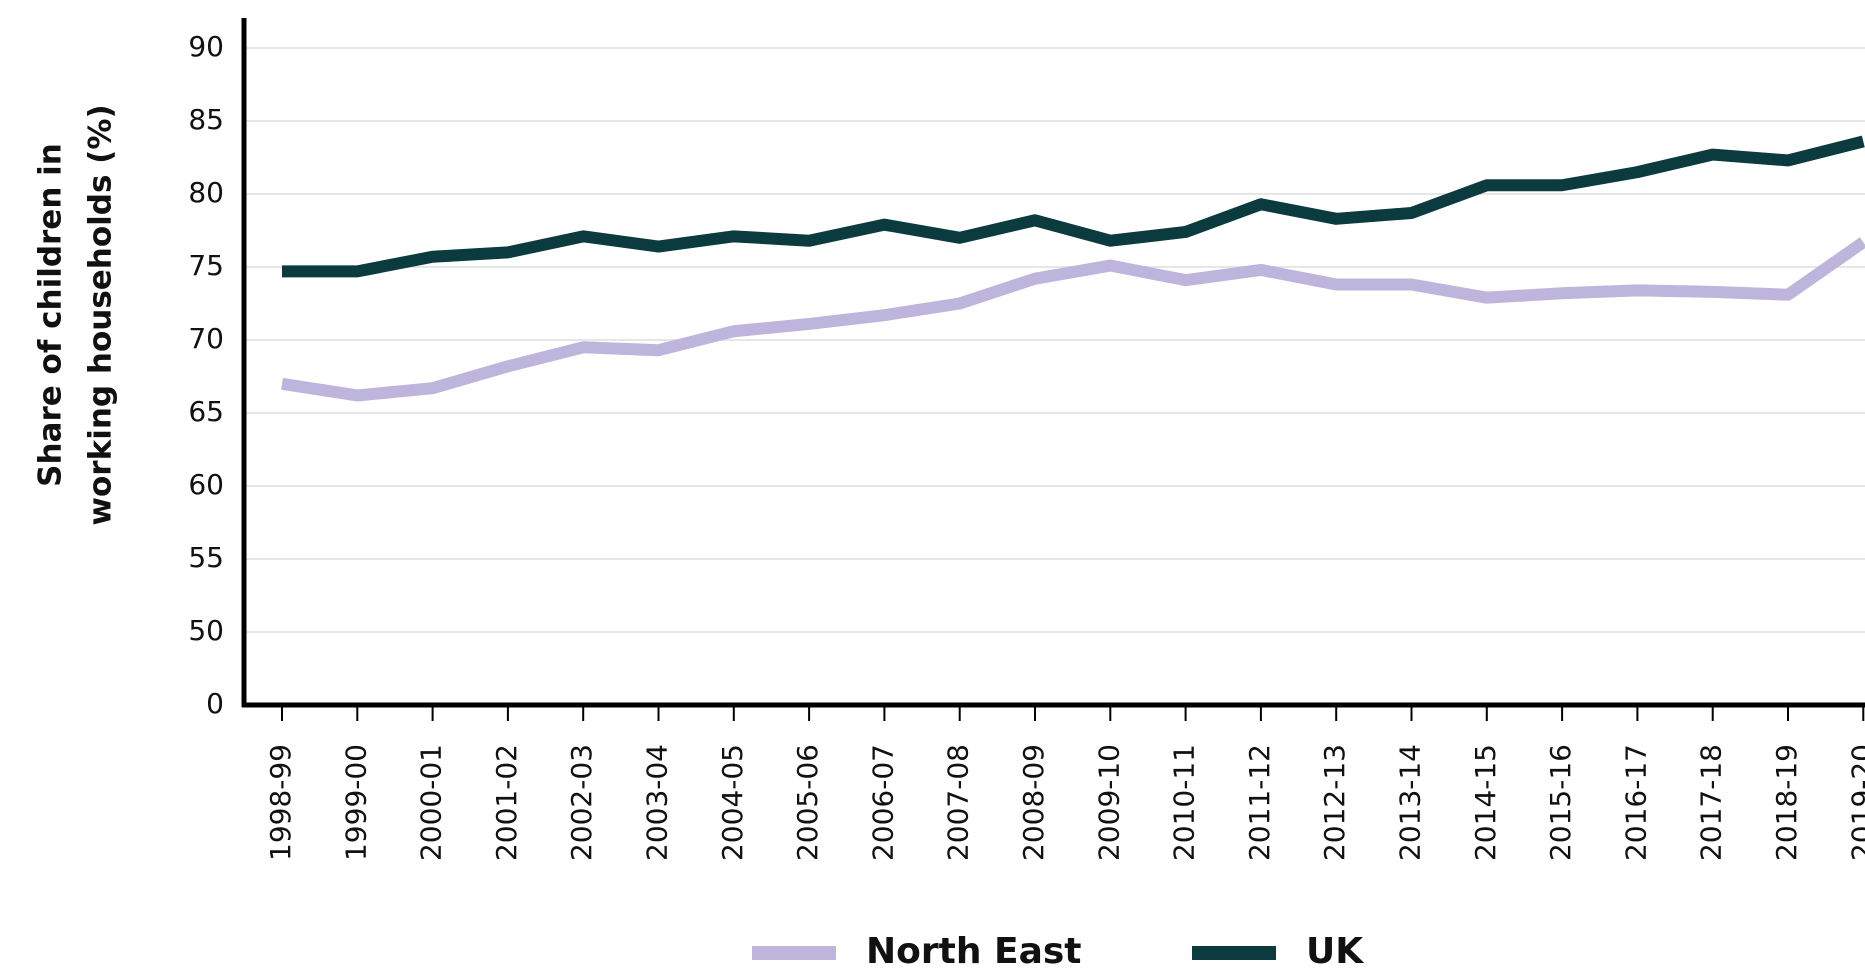 This screenshot has width=1865, height=971. I want to click on x-tick-label: 2007-08, so click(958, 802).